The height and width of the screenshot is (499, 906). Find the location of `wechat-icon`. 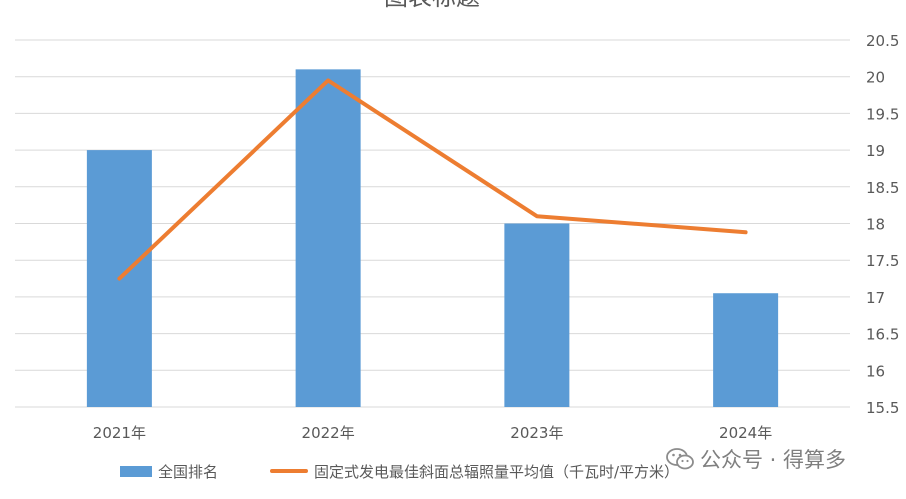

wechat-icon is located at coordinates (680, 459).